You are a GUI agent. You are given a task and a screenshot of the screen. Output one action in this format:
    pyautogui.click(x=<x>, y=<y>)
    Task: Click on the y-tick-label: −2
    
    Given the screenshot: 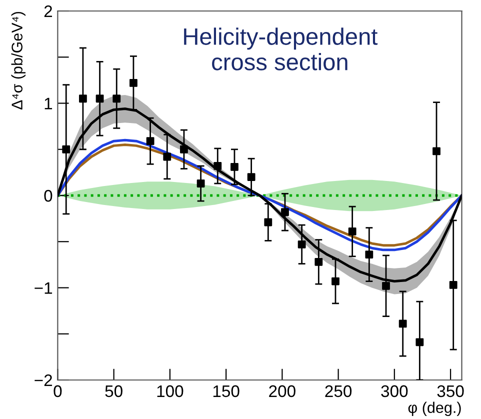 What is the action you would take?
    pyautogui.click(x=43, y=380)
    